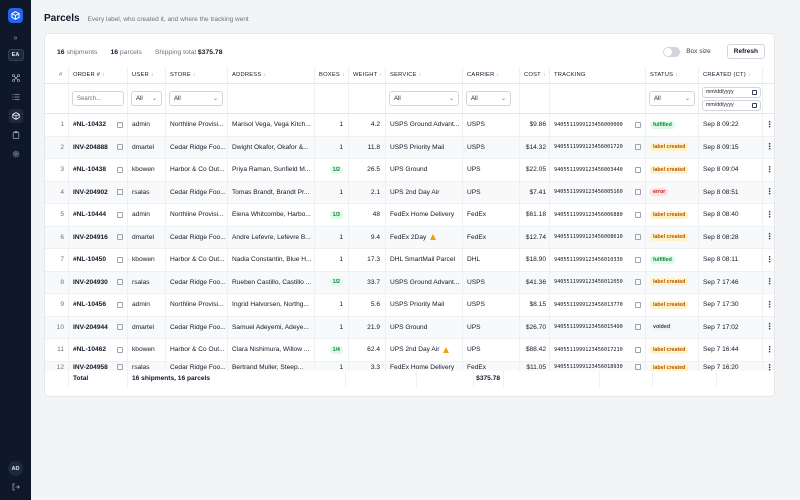 The image size is (800, 500). I want to click on tracking-cell: 9405511999123456003440, so click(598, 170).